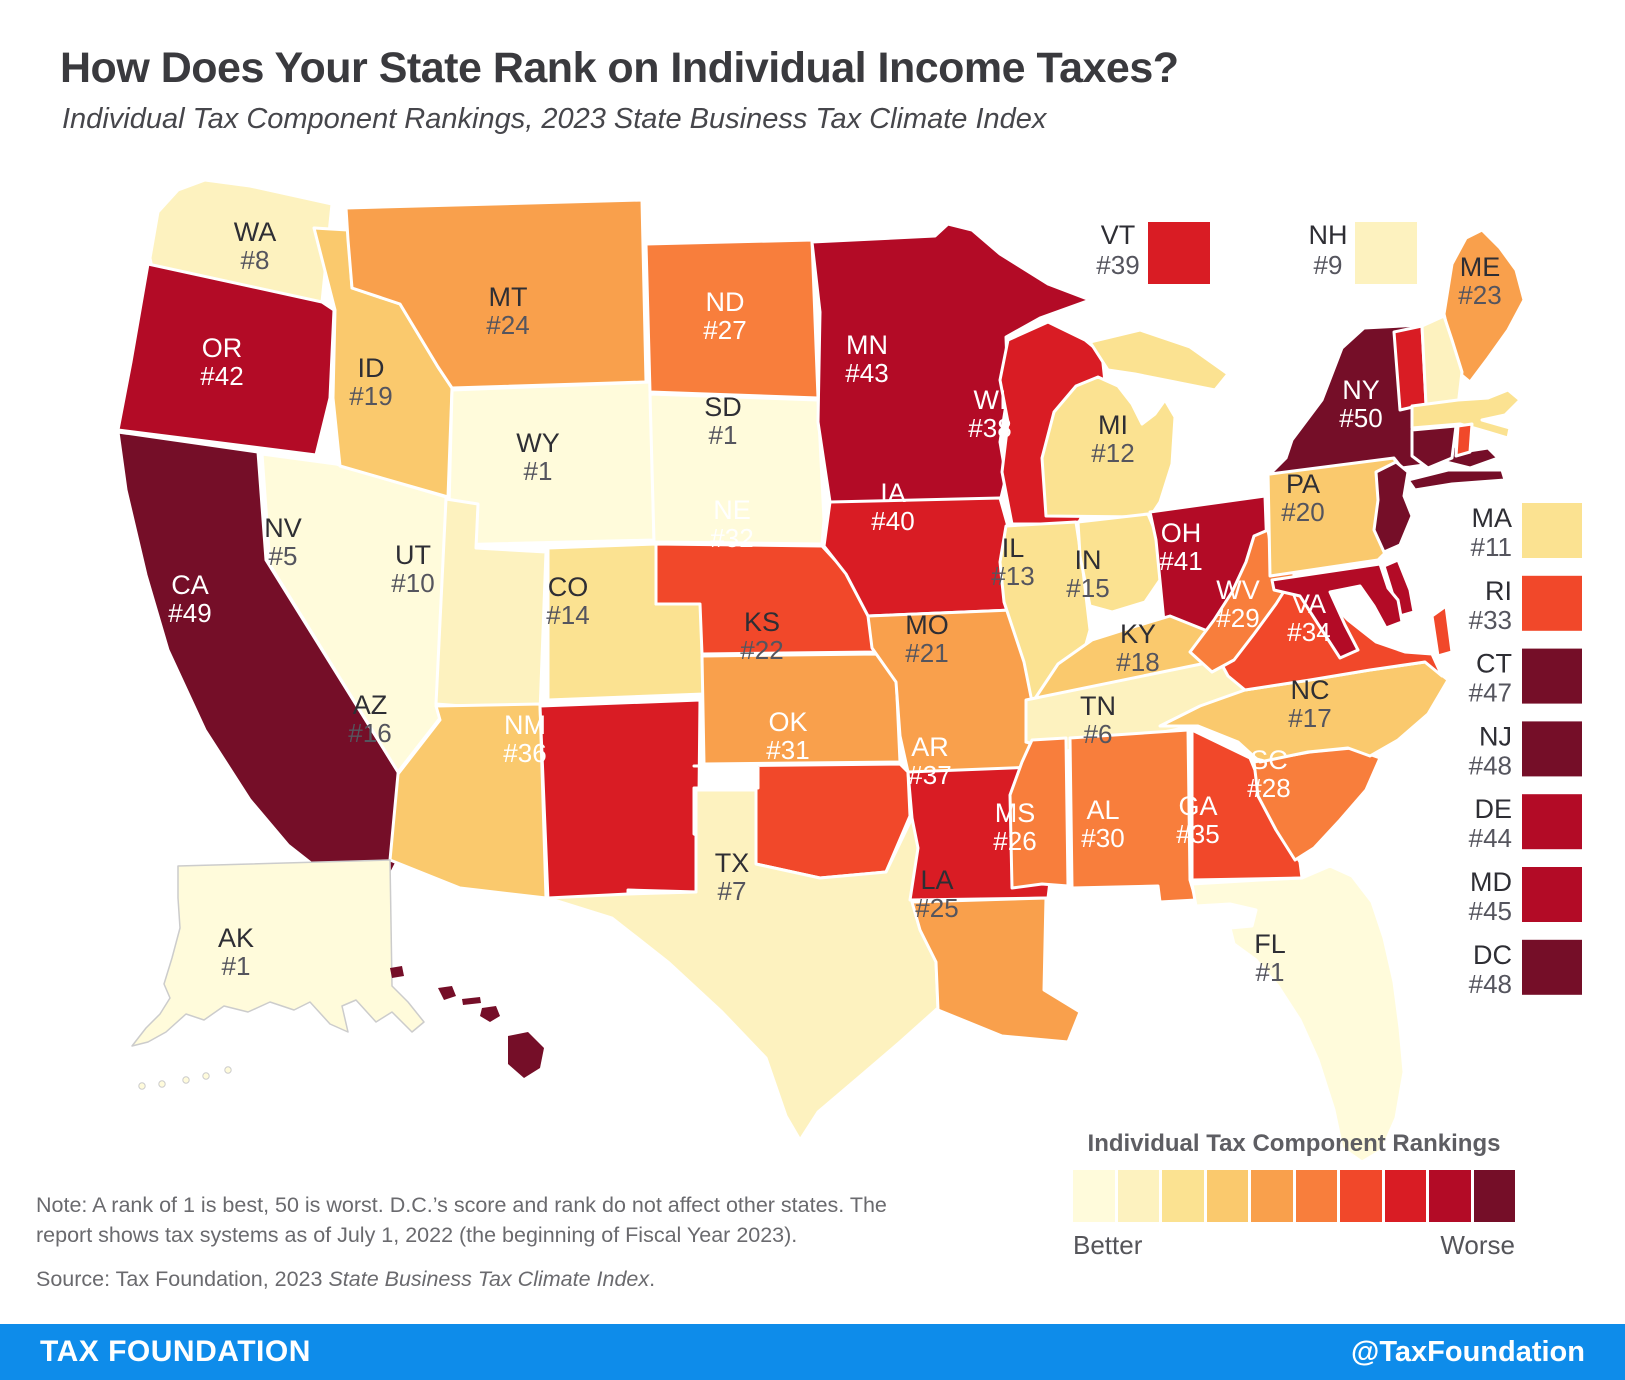 This screenshot has height=1380, width=1625. Describe the element at coordinates (1181, 533) in the screenshot. I see `state-abbr: OH` at that location.